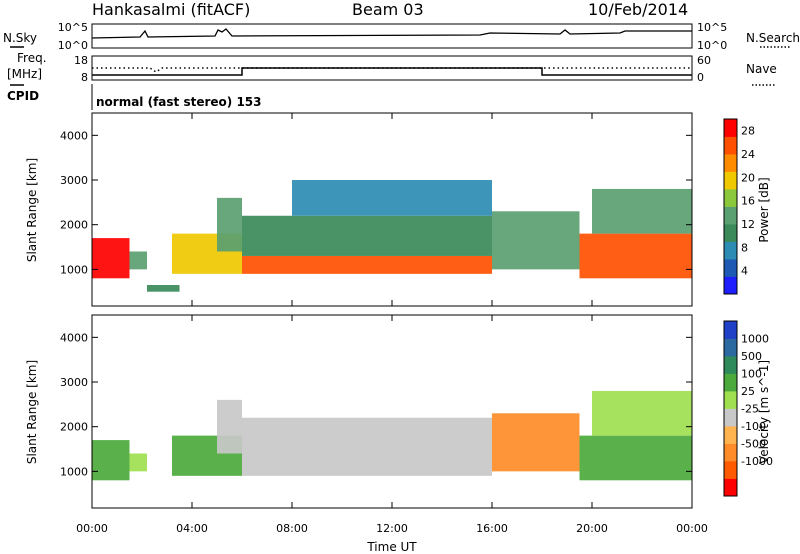  I want to click on colorbar-tick-label: 100, so click(751, 374).